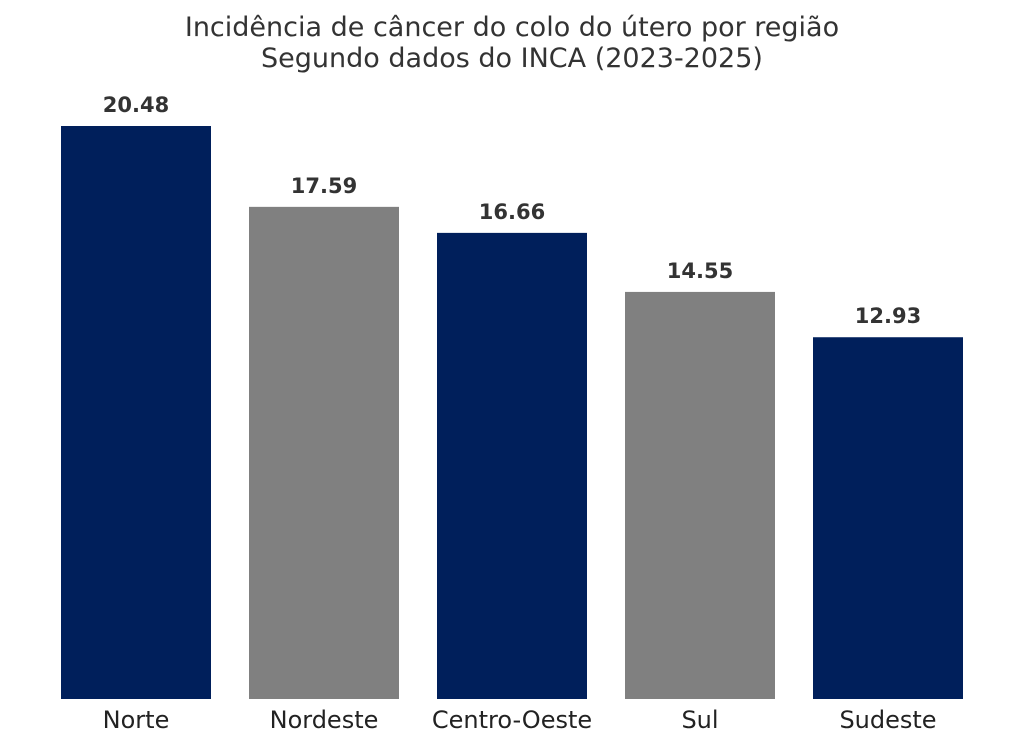  I want to click on x-tick-label-sudeste: Sudeste, so click(887, 720).